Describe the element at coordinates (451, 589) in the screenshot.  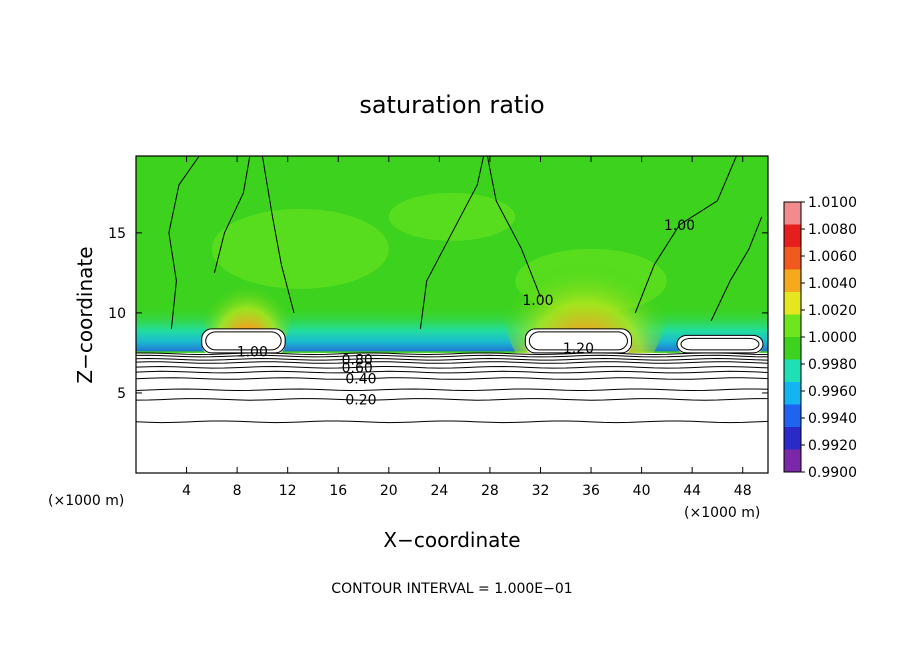
I see `contour-interval-note: CONTOUR INTERVAL = 1.000E−01` at that location.